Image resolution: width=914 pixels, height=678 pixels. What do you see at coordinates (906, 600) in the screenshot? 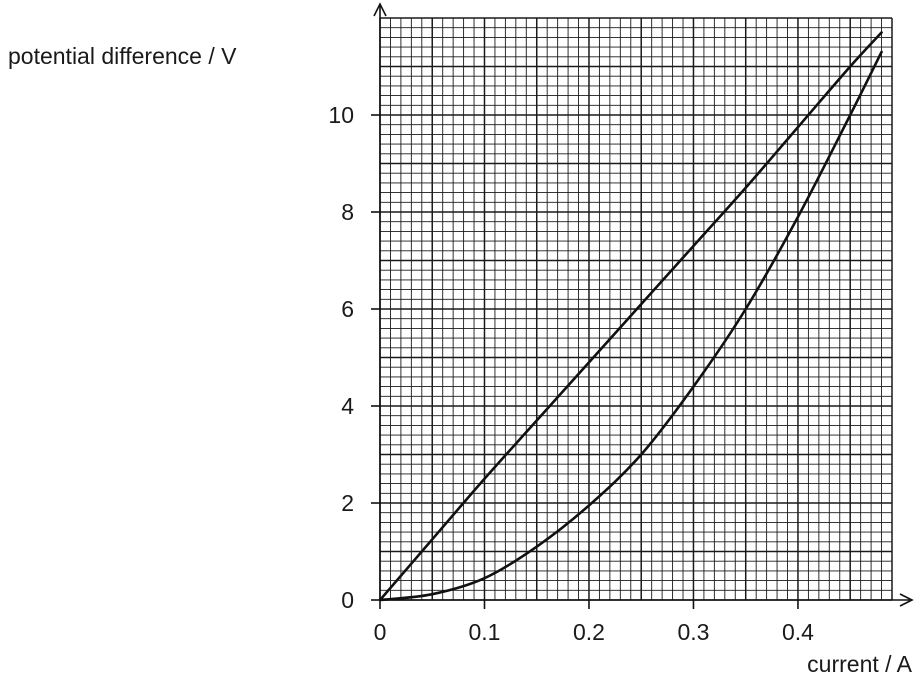
I see `x-axis-arrow` at bounding box center [906, 600].